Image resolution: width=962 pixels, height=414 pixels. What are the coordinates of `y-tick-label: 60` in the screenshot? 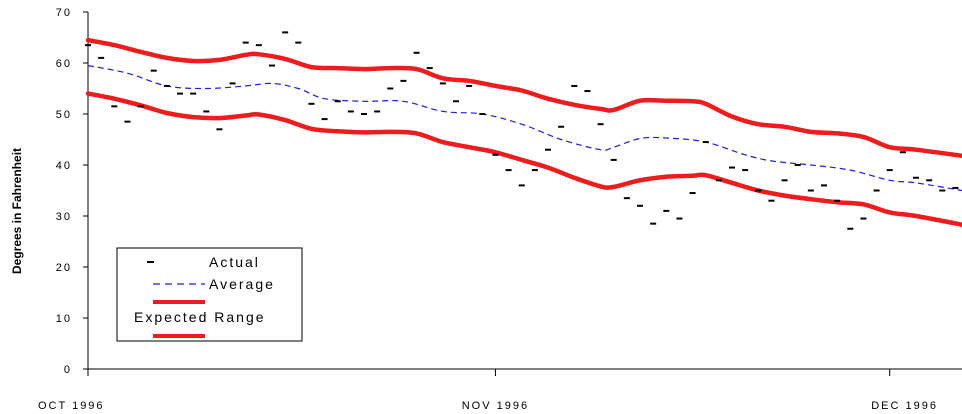 It's located at (64, 64).